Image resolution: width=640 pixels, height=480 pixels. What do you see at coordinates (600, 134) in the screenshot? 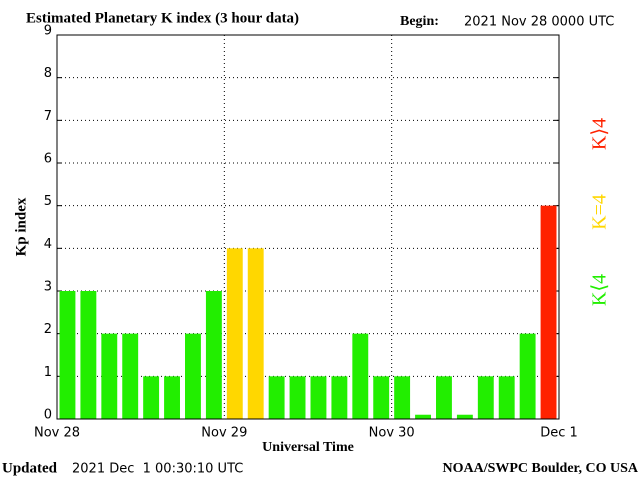
I see `legend-label: K⟩4` at bounding box center [600, 134].